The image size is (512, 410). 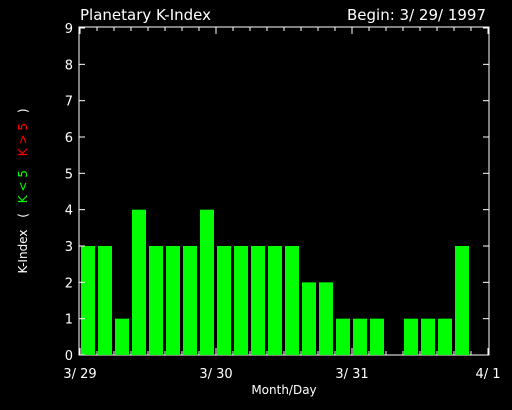 I want to click on x-tick-labels: 3/ 29 3/ 30 3/ 31 4/ 1, so click(x=281, y=374).